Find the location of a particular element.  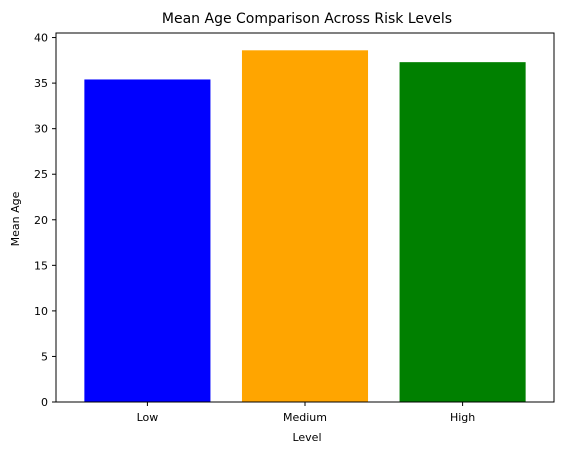

y-tick-label: 20 is located at coordinates (41, 220).